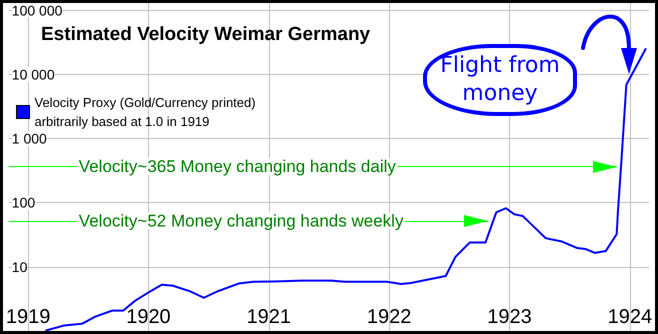 The image size is (658, 334). What do you see at coordinates (241, 220) in the screenshot?
I see `ref-line-label: Velocity~52 Money changing hands weekly` at bounding box center [241, 220].